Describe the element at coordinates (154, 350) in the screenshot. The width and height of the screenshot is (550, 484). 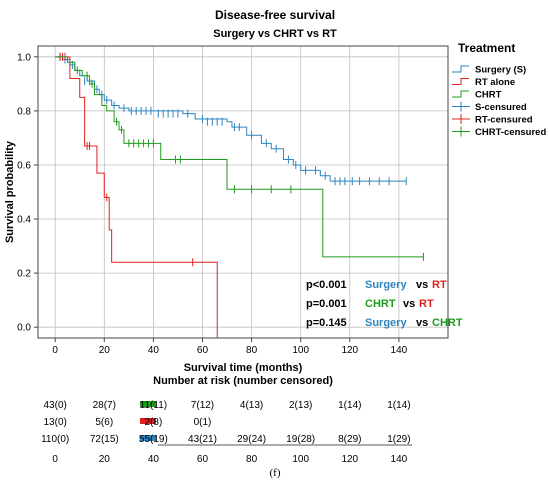
I see `x-tick-label: 40` at that location.